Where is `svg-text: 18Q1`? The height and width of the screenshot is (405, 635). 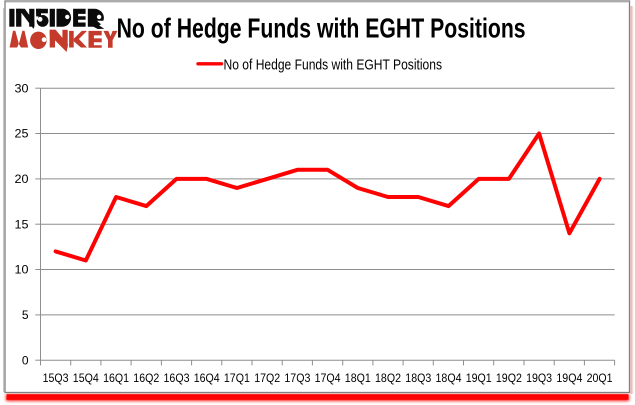 svg-text: 18Q1 is located at coordinates (358, 378).